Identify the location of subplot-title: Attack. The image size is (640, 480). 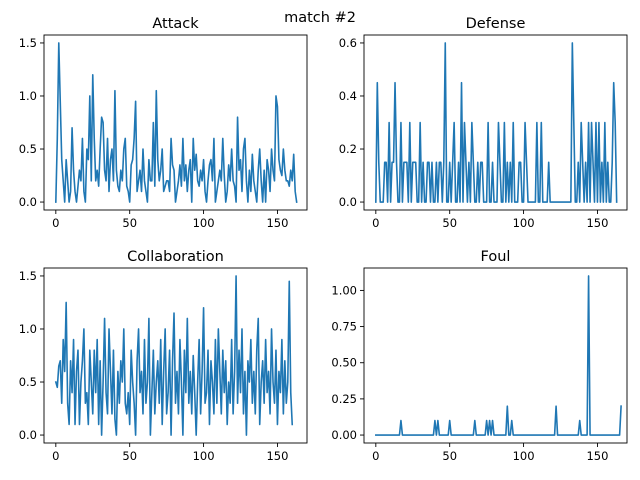
(175, 24).